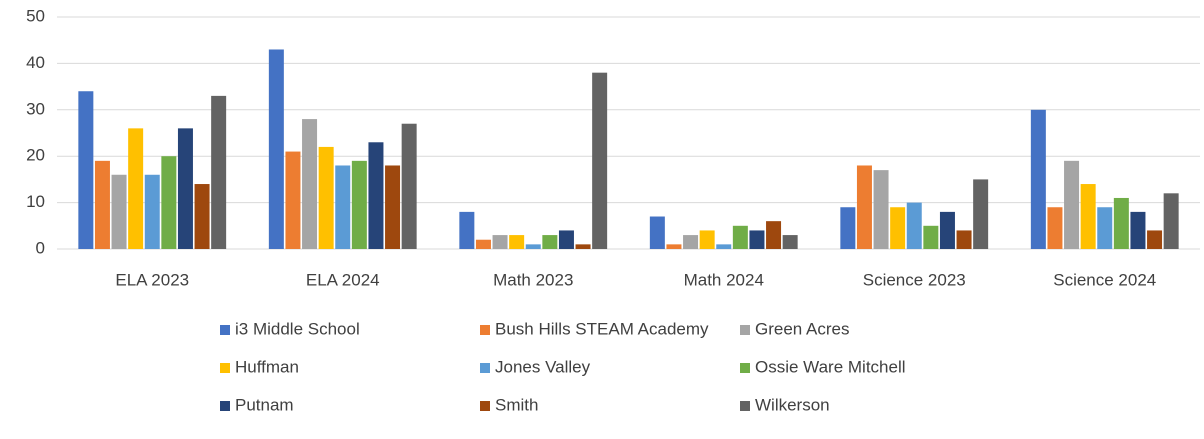  Describe the element at coordinates (267, 366) in the screenshot. I see `legend-label: Huffman` at that location.